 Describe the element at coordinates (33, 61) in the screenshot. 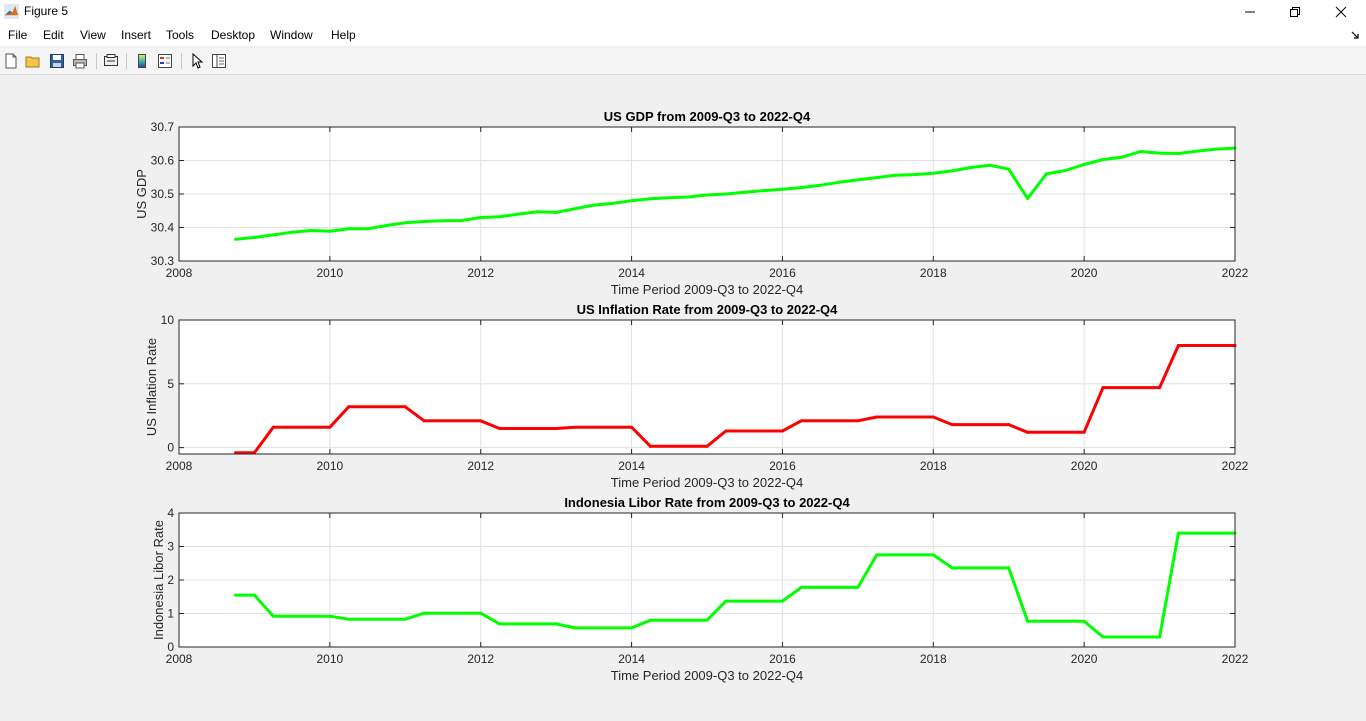

I see `open-file-button` at that location.